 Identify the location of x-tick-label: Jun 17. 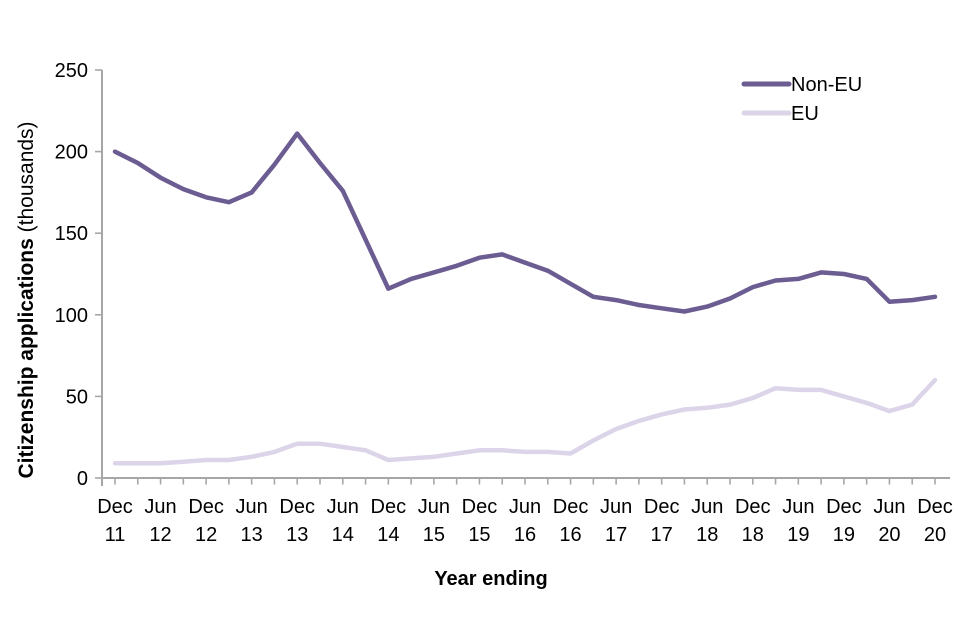
(616, 521).